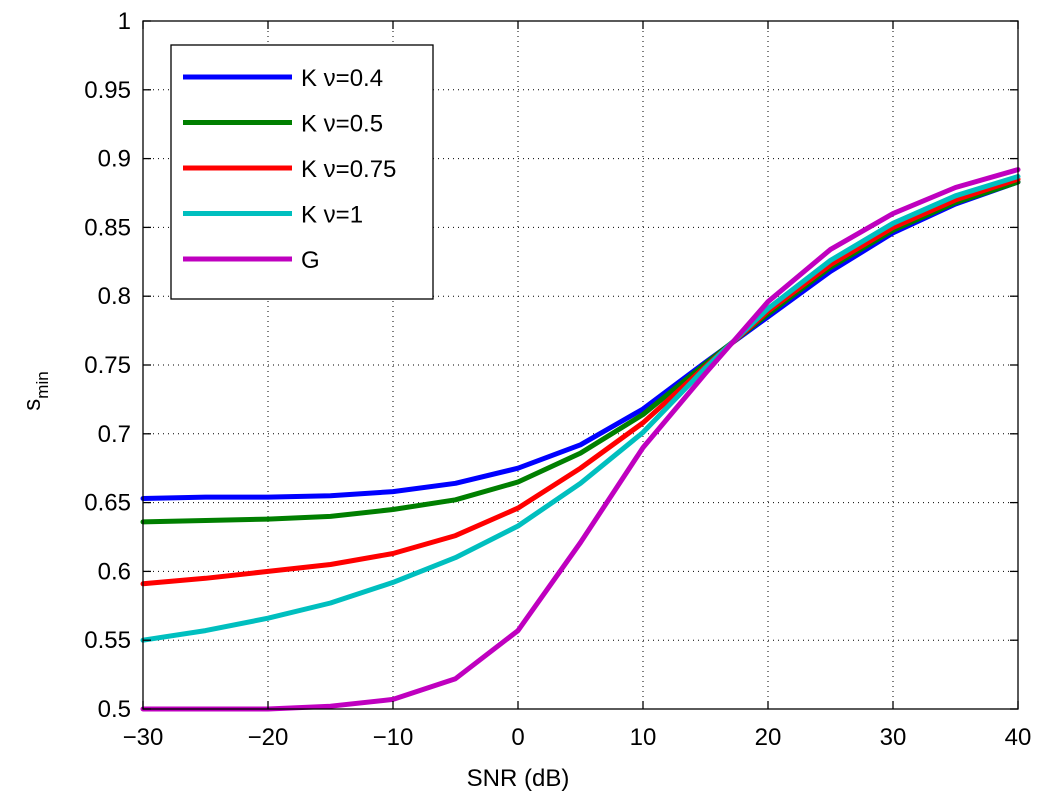  What do you see at coordinates (107, 90) in the screenshot?
I see `y-tick-label: 0.95` at bounding box center [107, 90].